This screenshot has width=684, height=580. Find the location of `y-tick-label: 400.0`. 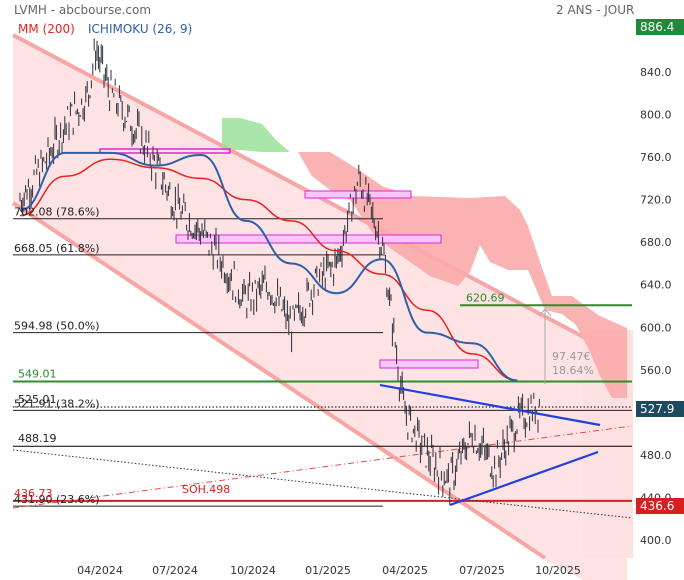

y-tick-label: 400.0 is located at coordinates (656, 540).